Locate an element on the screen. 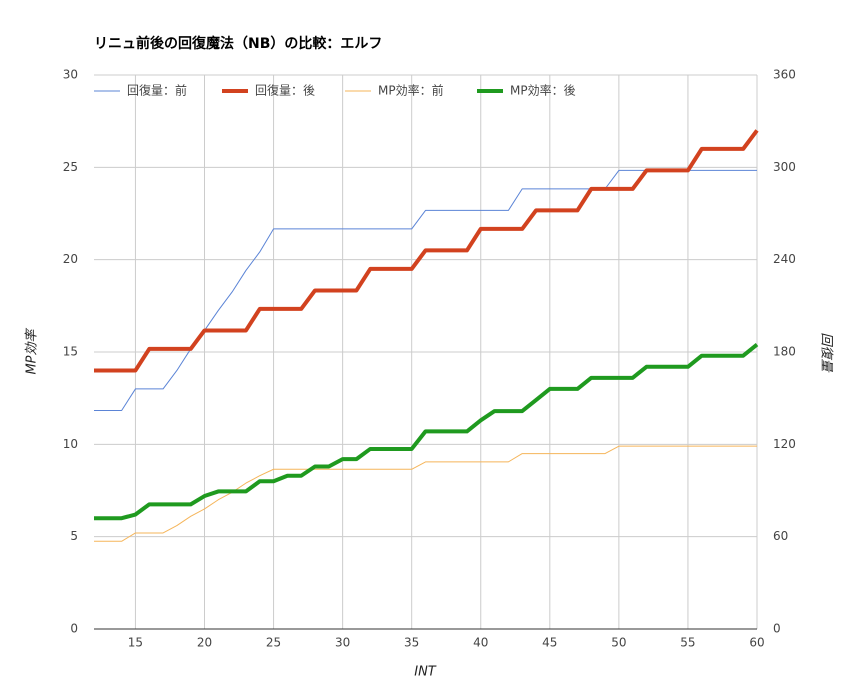 The width and height of the screenshot is (854, 695). x-tick-label: 60 is located at coordinates (756, 643).